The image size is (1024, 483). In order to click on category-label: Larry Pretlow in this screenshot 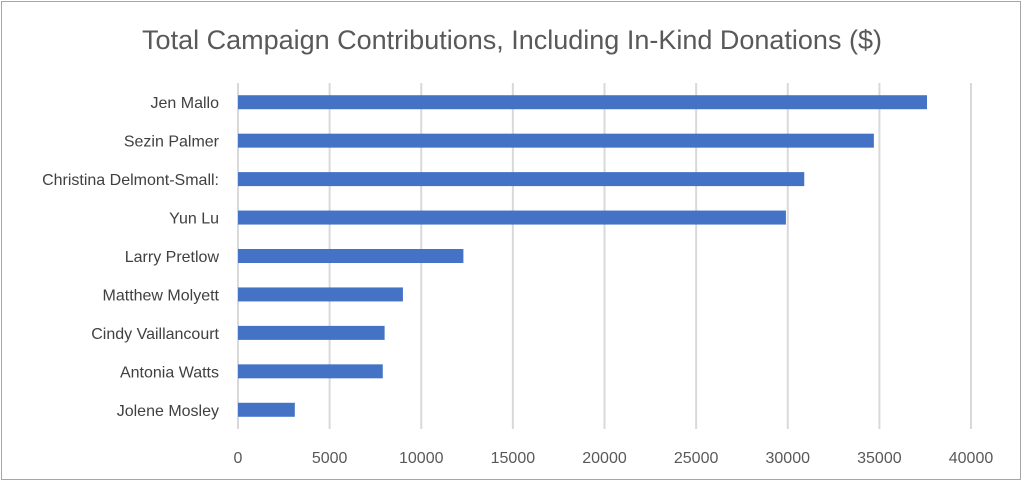, I will do `click(172, 257)`.